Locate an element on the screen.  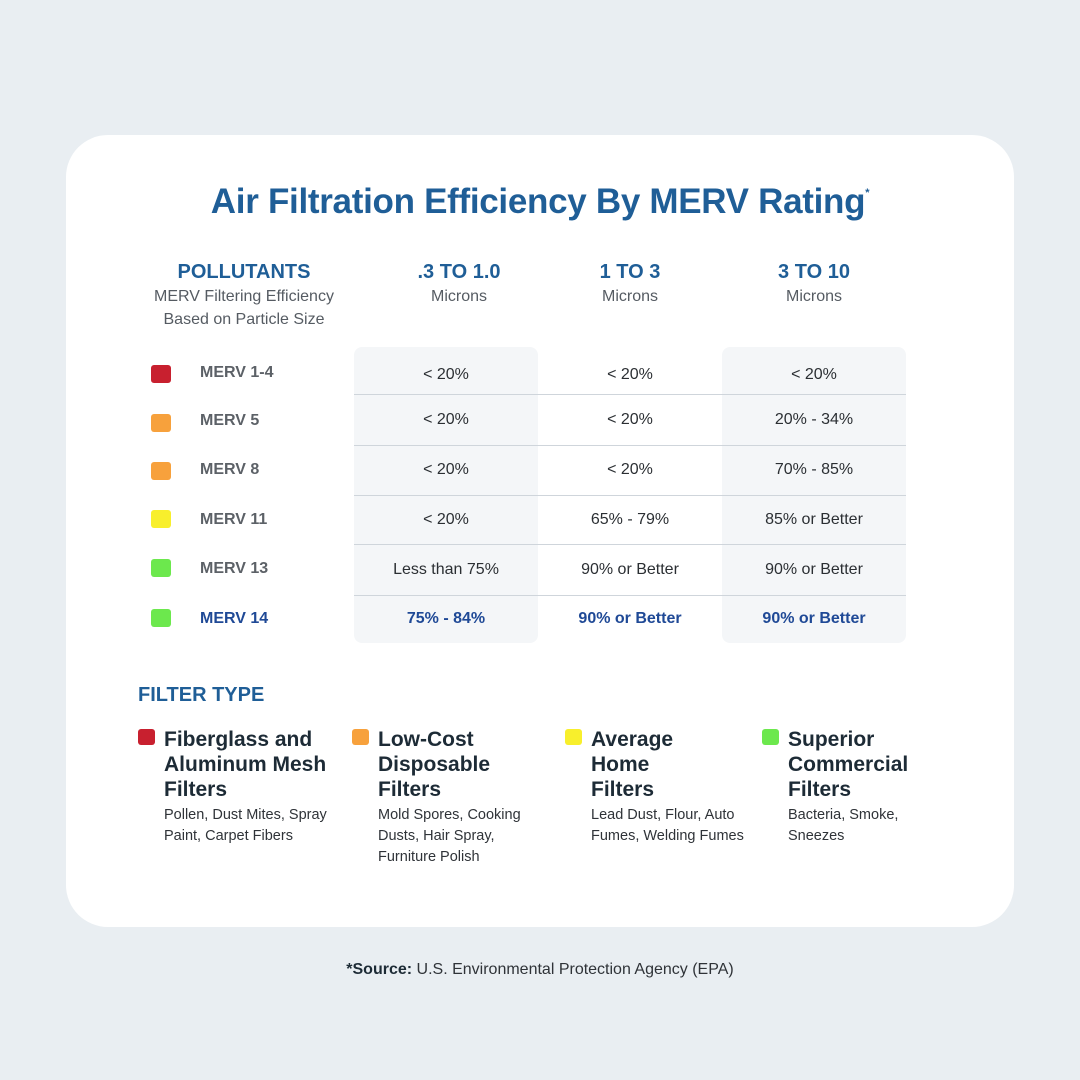
row-label: MERV 14 is located at coordinates (234, 618).